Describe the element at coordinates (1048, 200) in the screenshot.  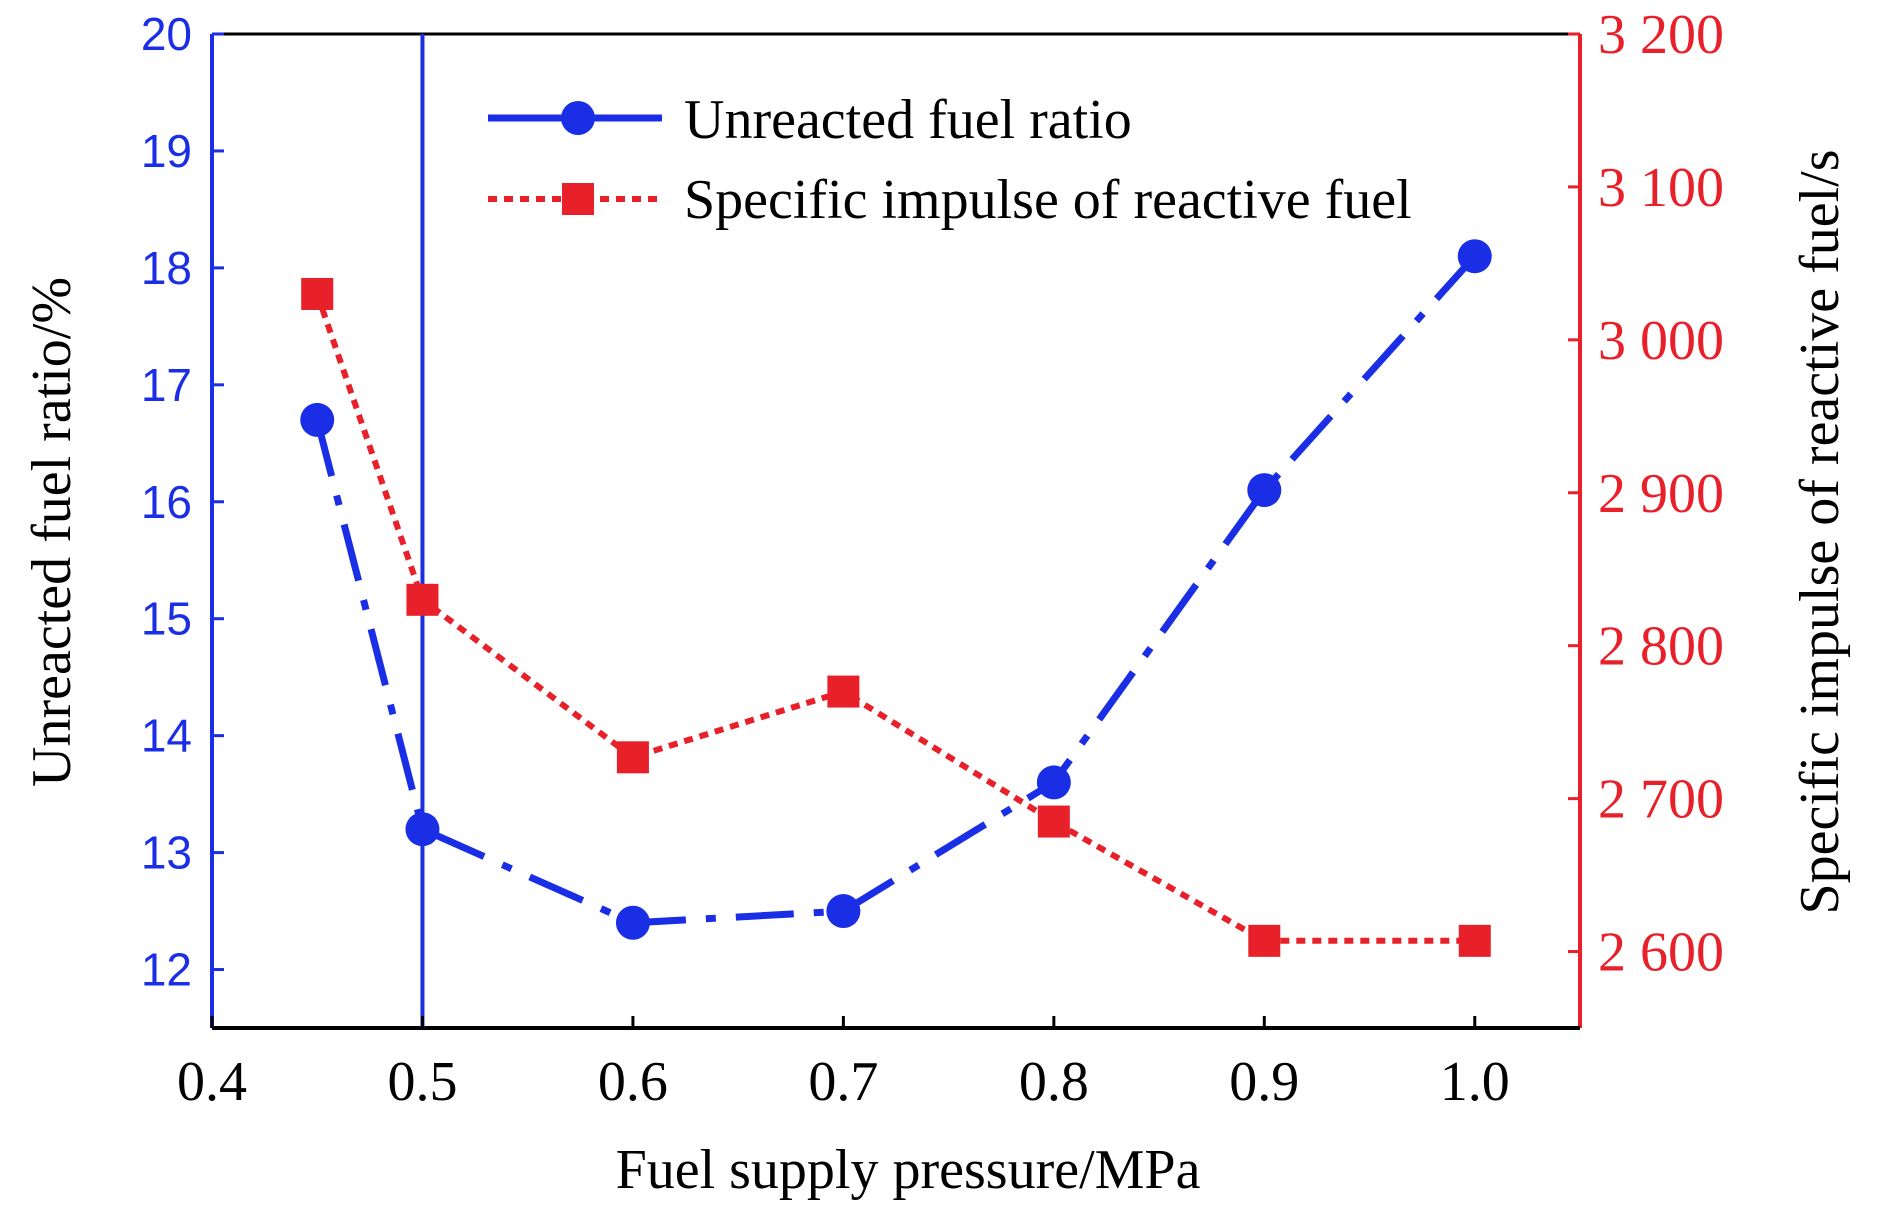
I see `legend-label-specific-impulse: Specific impulse of reactive fuel` at that location.